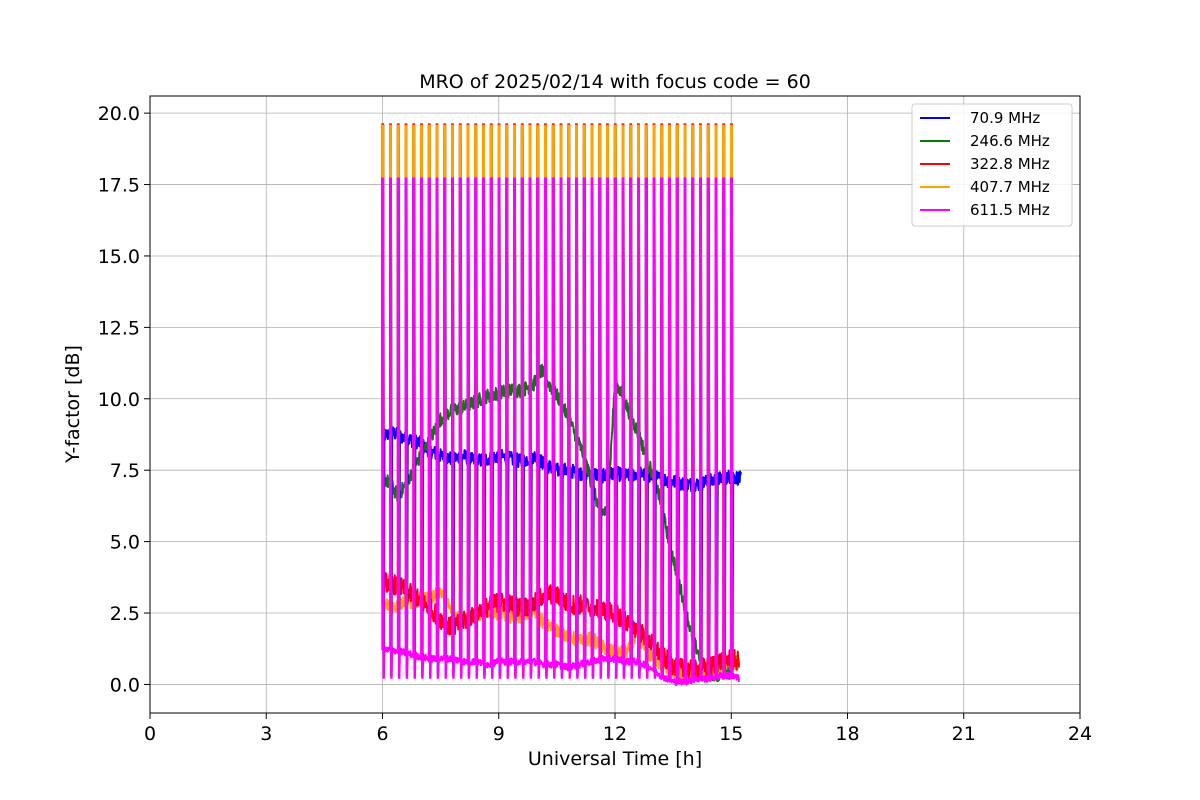  What do you see at coordinates (615, 82) in the screenshot?
I see `chart-title: MRO of 2025/02/14 with focus code = 60` at bounding box center [615, 82].